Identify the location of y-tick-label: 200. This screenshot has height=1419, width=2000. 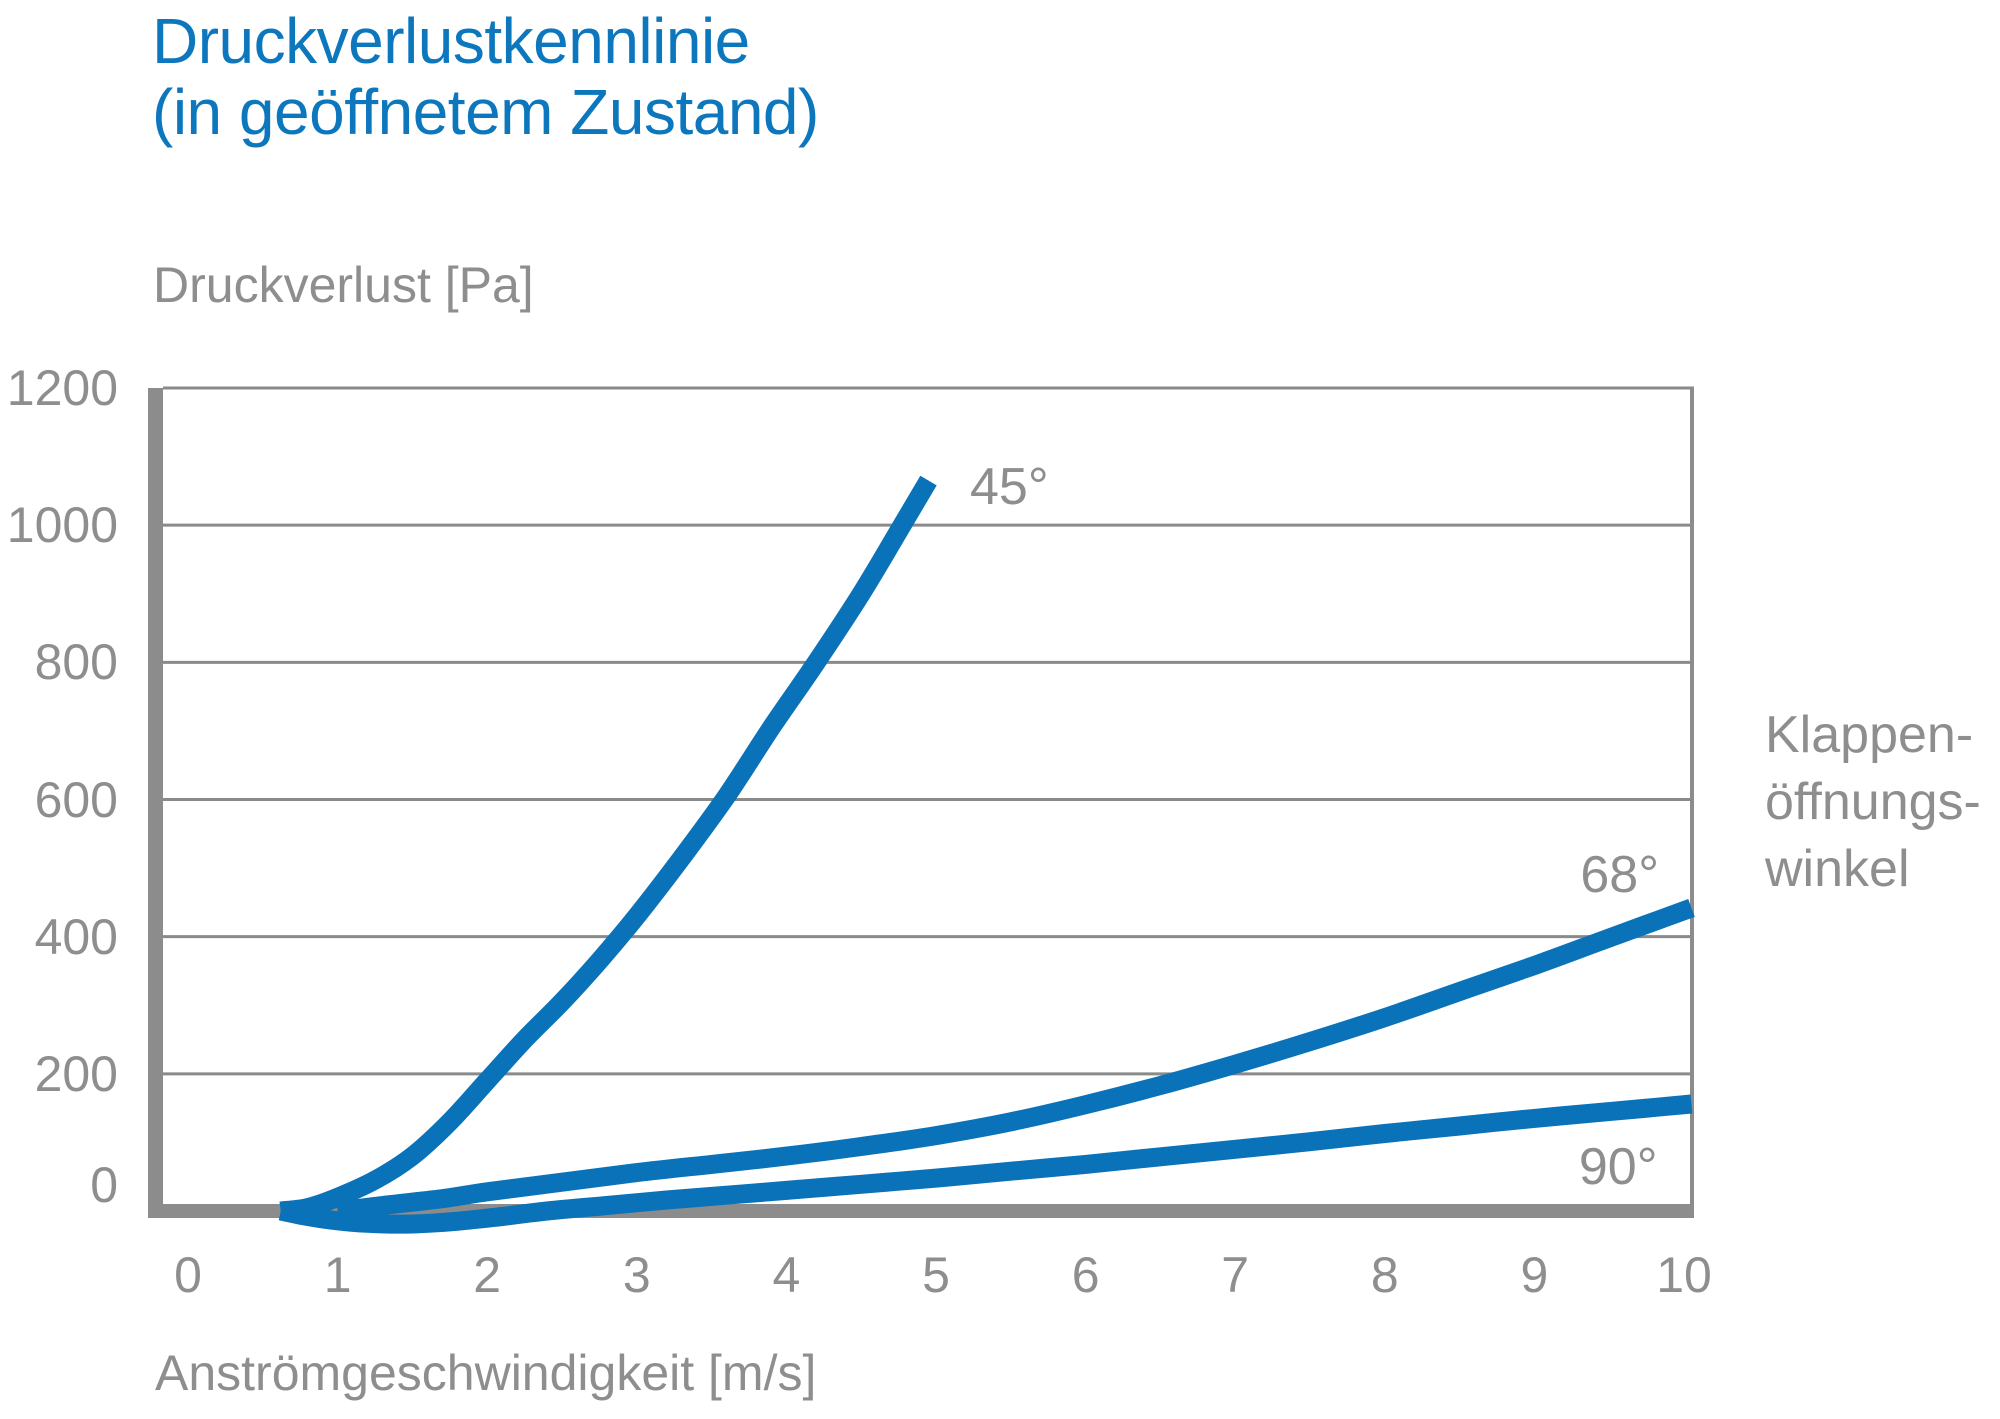
(76, 1073).